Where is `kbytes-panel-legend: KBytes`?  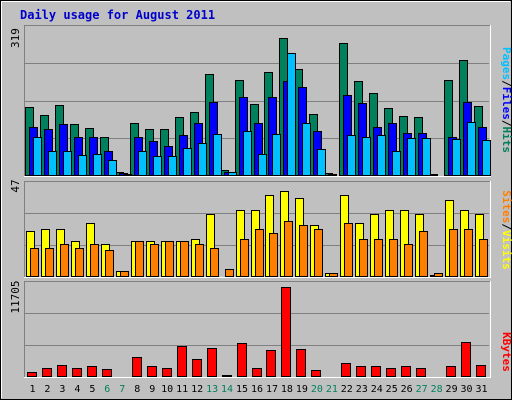
kbytes-panel-legend: KBytes is located at coordinates (506, 352).